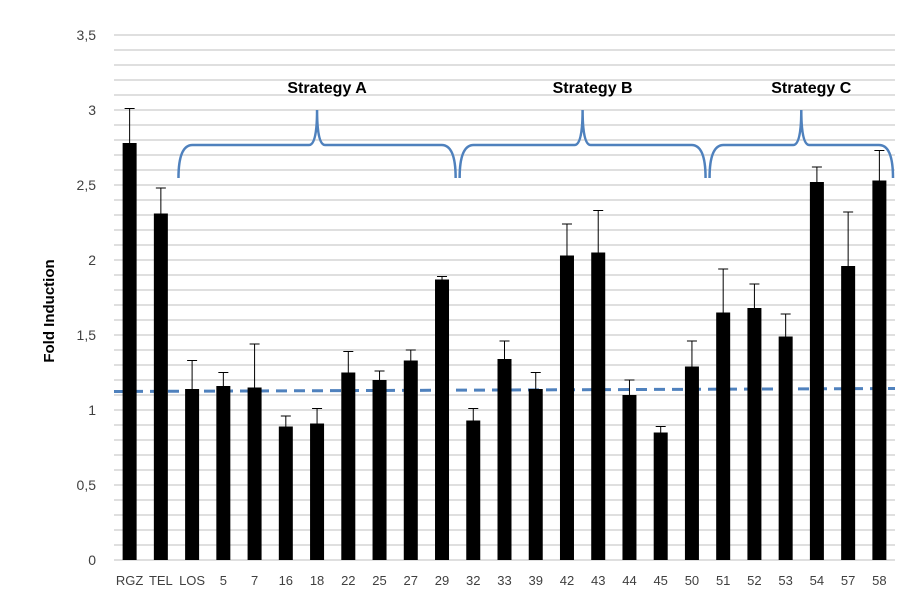 This screenshot has height=600, width=905. Describe the element at coordinates (192, 474) in the screenshot. I see `bar-LOS` at that location.